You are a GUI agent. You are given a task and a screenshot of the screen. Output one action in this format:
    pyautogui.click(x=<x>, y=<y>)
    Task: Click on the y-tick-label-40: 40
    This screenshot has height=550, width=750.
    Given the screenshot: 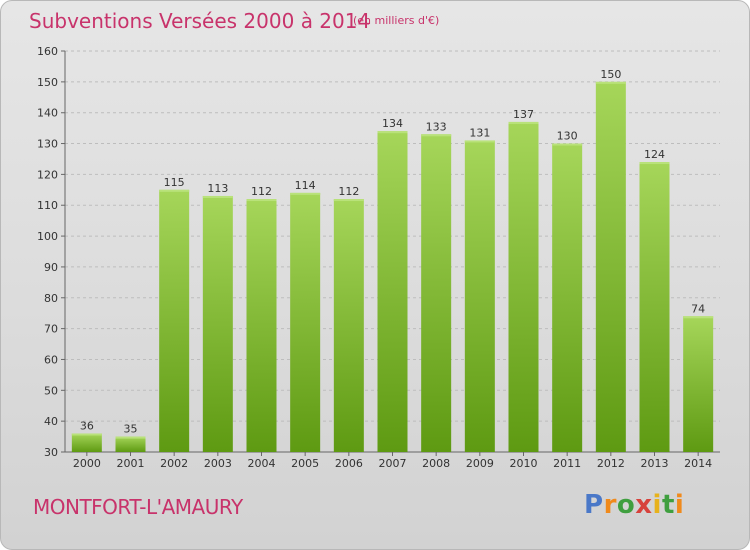 What is the action you would take?
    pyautogui.click(x=51, y=421)
    